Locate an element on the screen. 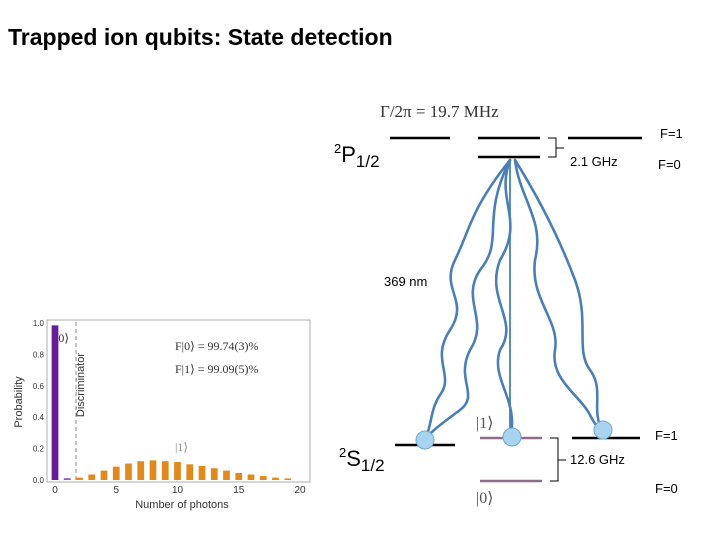 This screenshot has width=720, height=540. s-splitting-label: 12.6 GHz is located at coordinates (597, 459).